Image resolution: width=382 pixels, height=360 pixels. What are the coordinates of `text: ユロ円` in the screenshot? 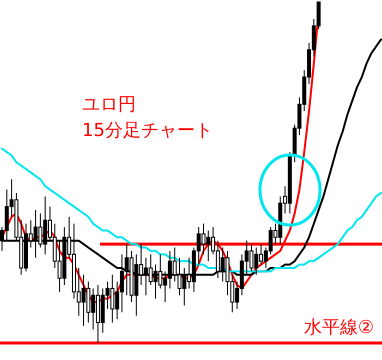 It's located at (109, 104).